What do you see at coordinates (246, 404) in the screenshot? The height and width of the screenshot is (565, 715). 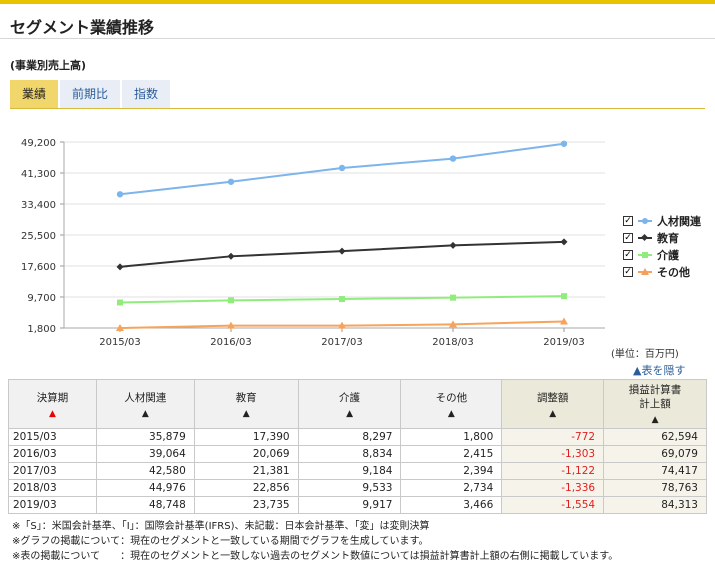 I see `header-kyoiku: 教育 ▲` at bounding box center [246, 404].